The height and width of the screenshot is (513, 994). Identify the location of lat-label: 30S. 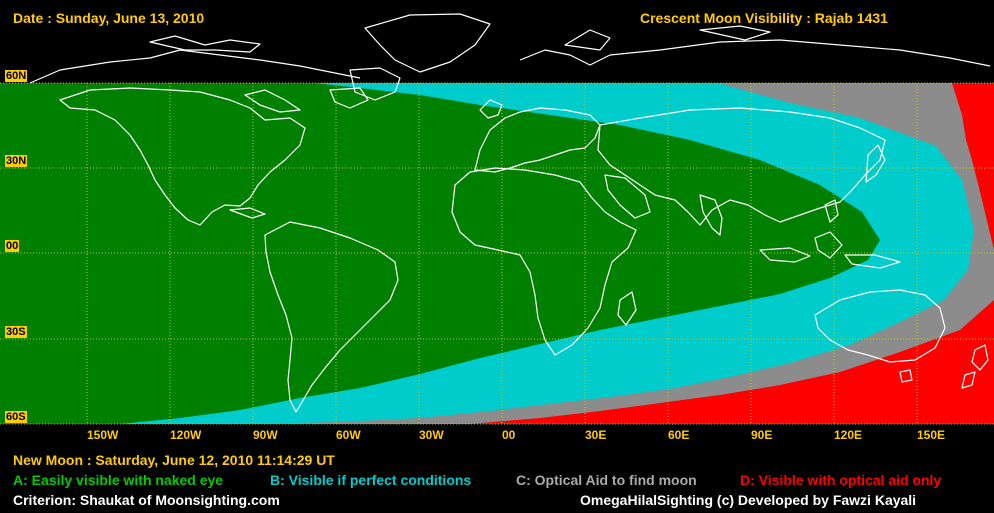
(16, 332).